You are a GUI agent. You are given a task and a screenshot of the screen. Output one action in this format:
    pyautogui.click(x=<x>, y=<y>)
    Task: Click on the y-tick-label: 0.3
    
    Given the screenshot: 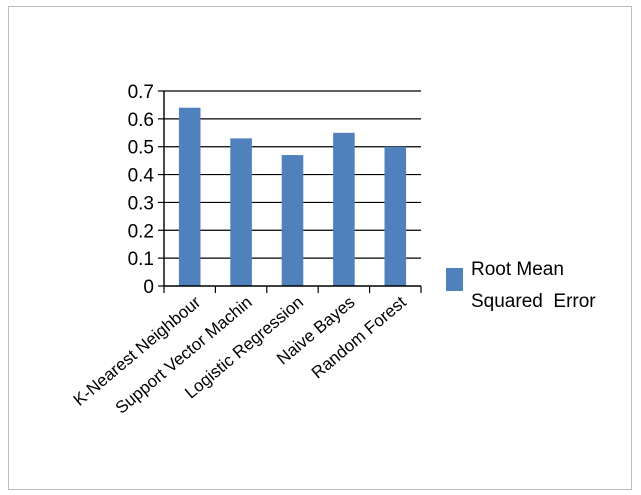 What is the action you would take?
    pyautogui.click(x=141, y=203)
    